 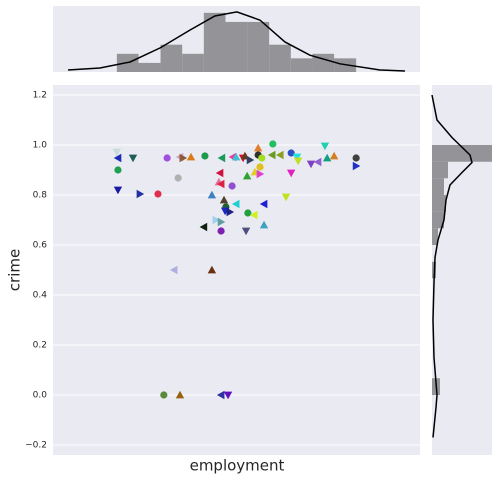 What do you see at coordinates (15, 270) in the screenshot?
I see `y-axis-label: crime` at bounding box center [15, 270].